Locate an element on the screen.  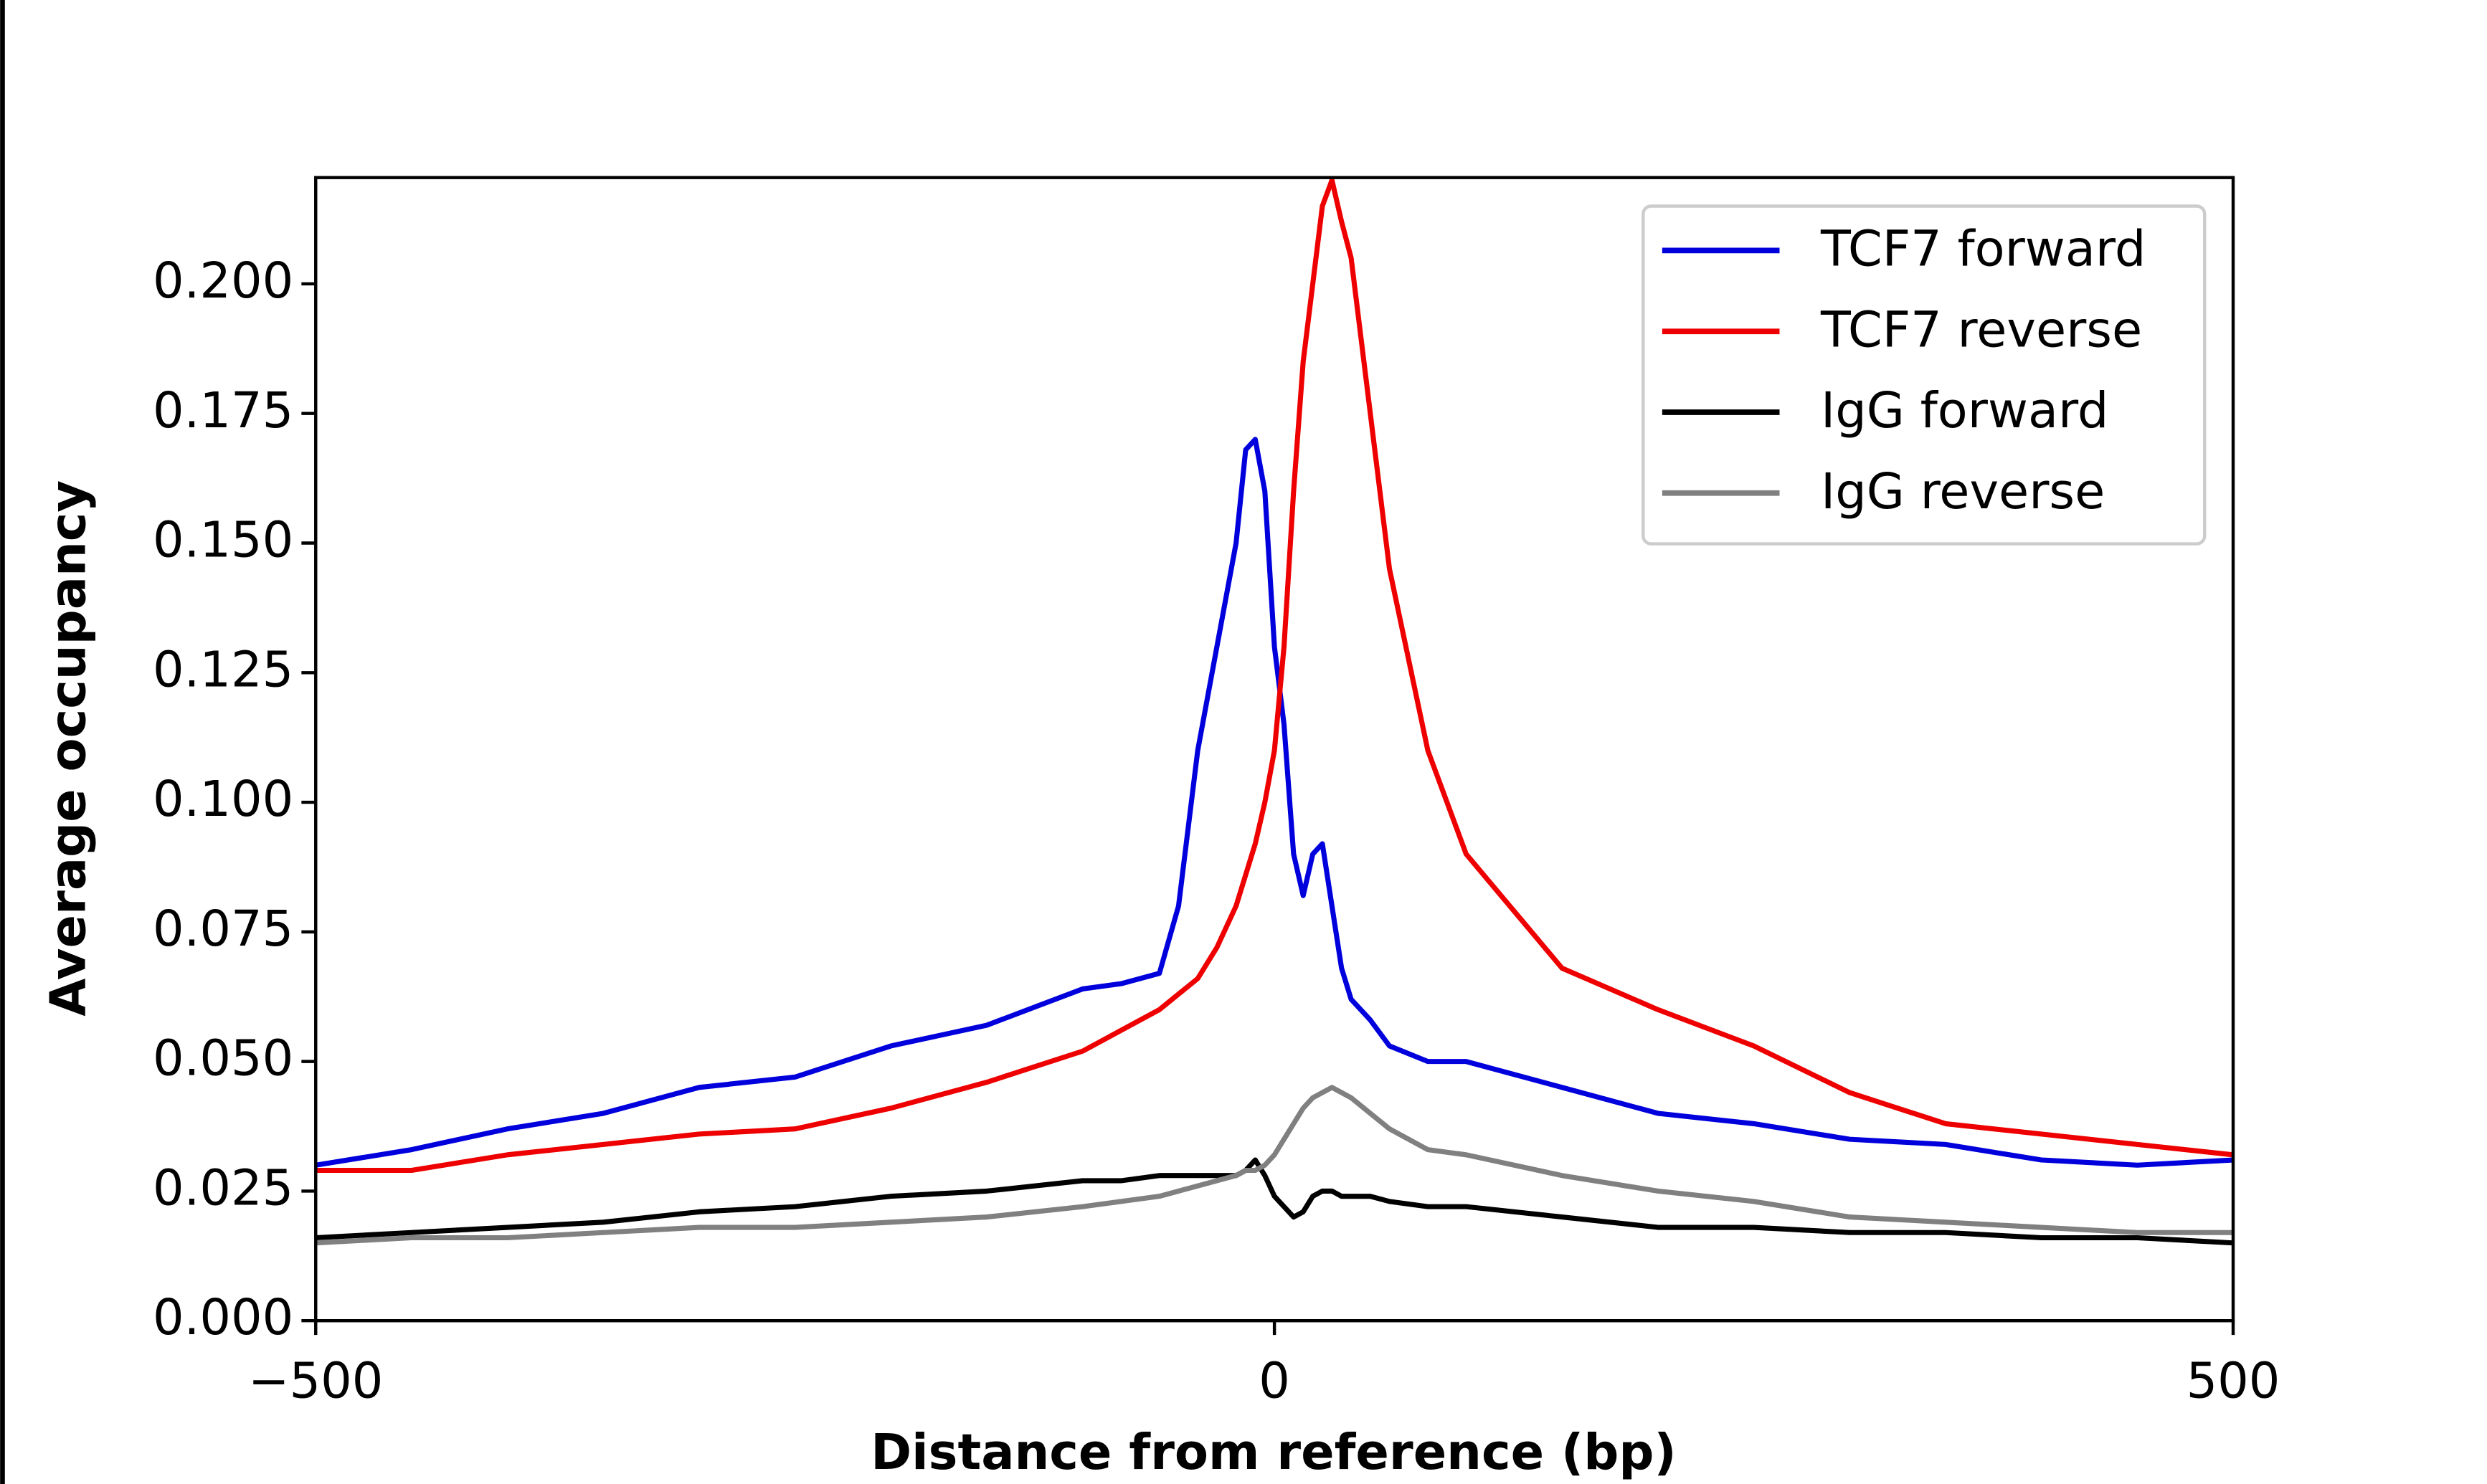
legend-label: IgG reverse is located at coordinates (1963, 491).